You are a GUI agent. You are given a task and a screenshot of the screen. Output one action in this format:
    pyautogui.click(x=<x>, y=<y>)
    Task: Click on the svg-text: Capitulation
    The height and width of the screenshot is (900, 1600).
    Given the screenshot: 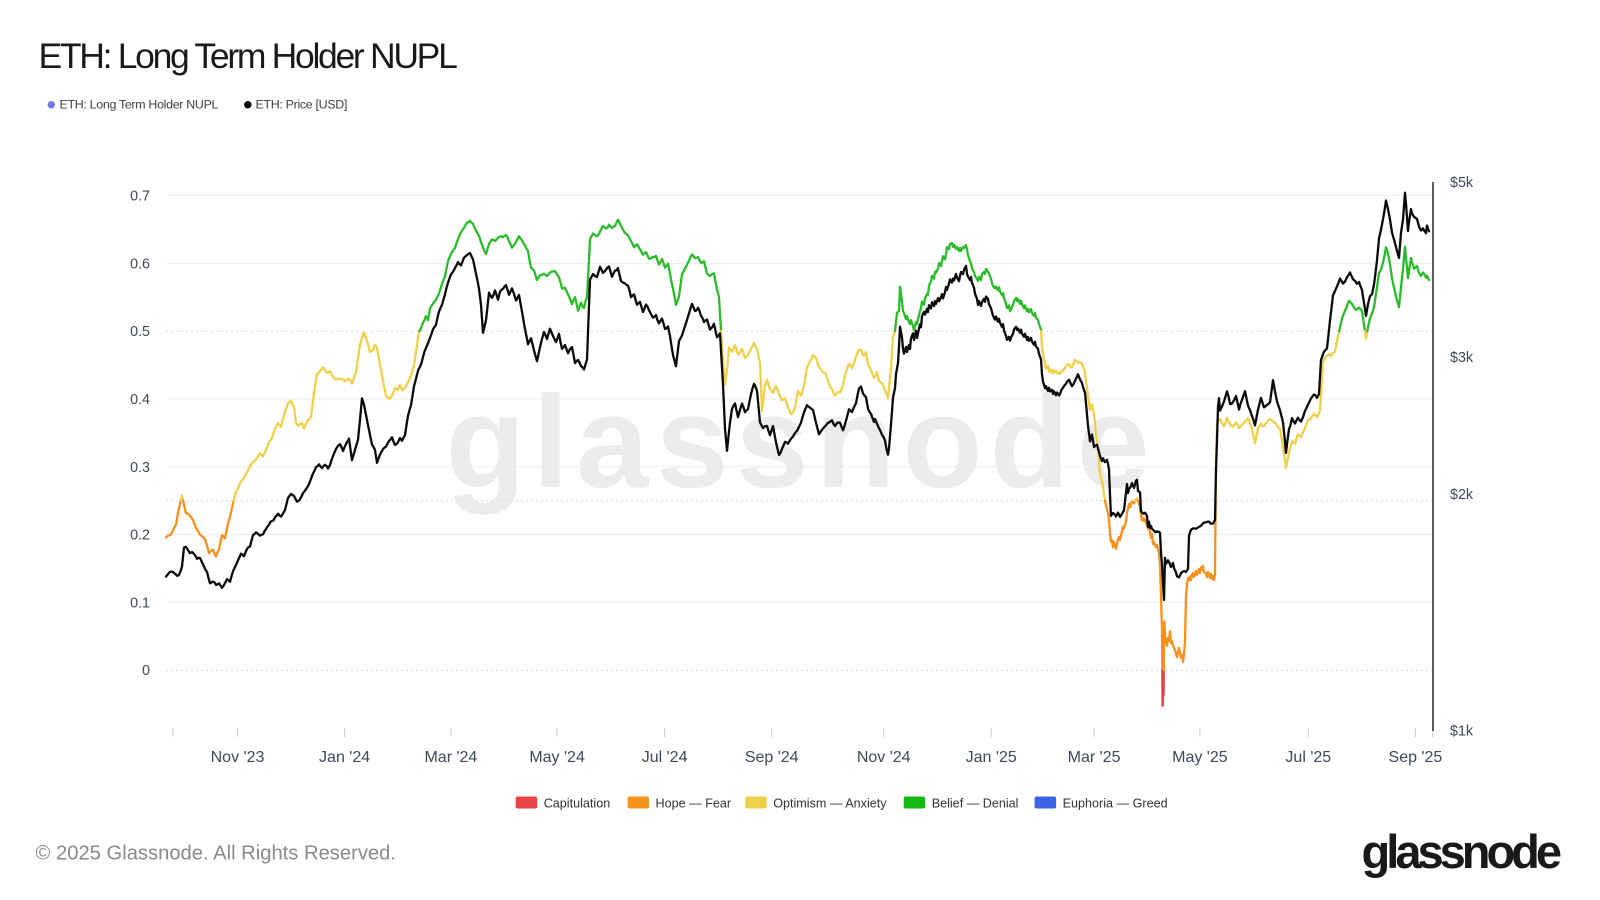 What is the action you would take?
    pyautogui.click(x=577, y=804)
    